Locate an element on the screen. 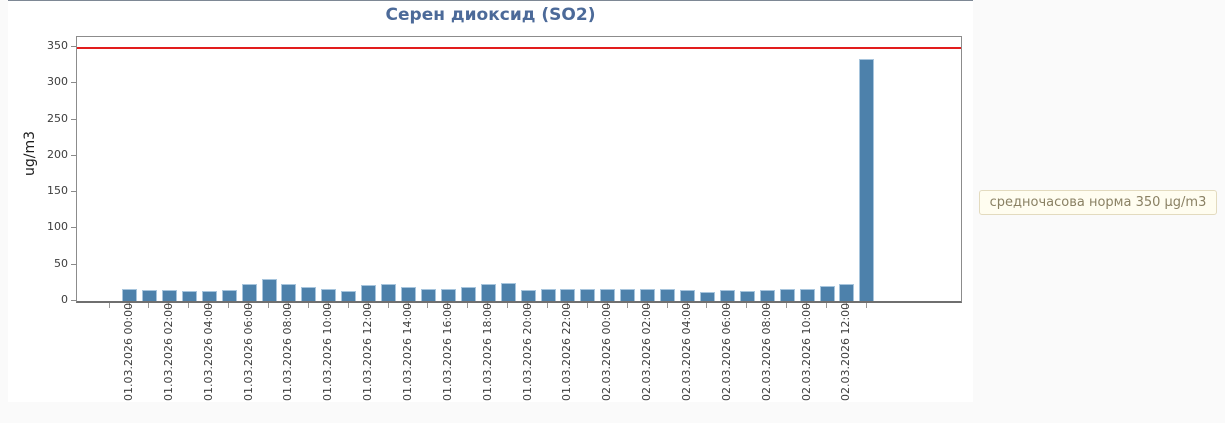 The width and height of the screenshot is (1225, 423). x-tick-label: 01.03.2026 22:00 is located at coordinates (567, 351).